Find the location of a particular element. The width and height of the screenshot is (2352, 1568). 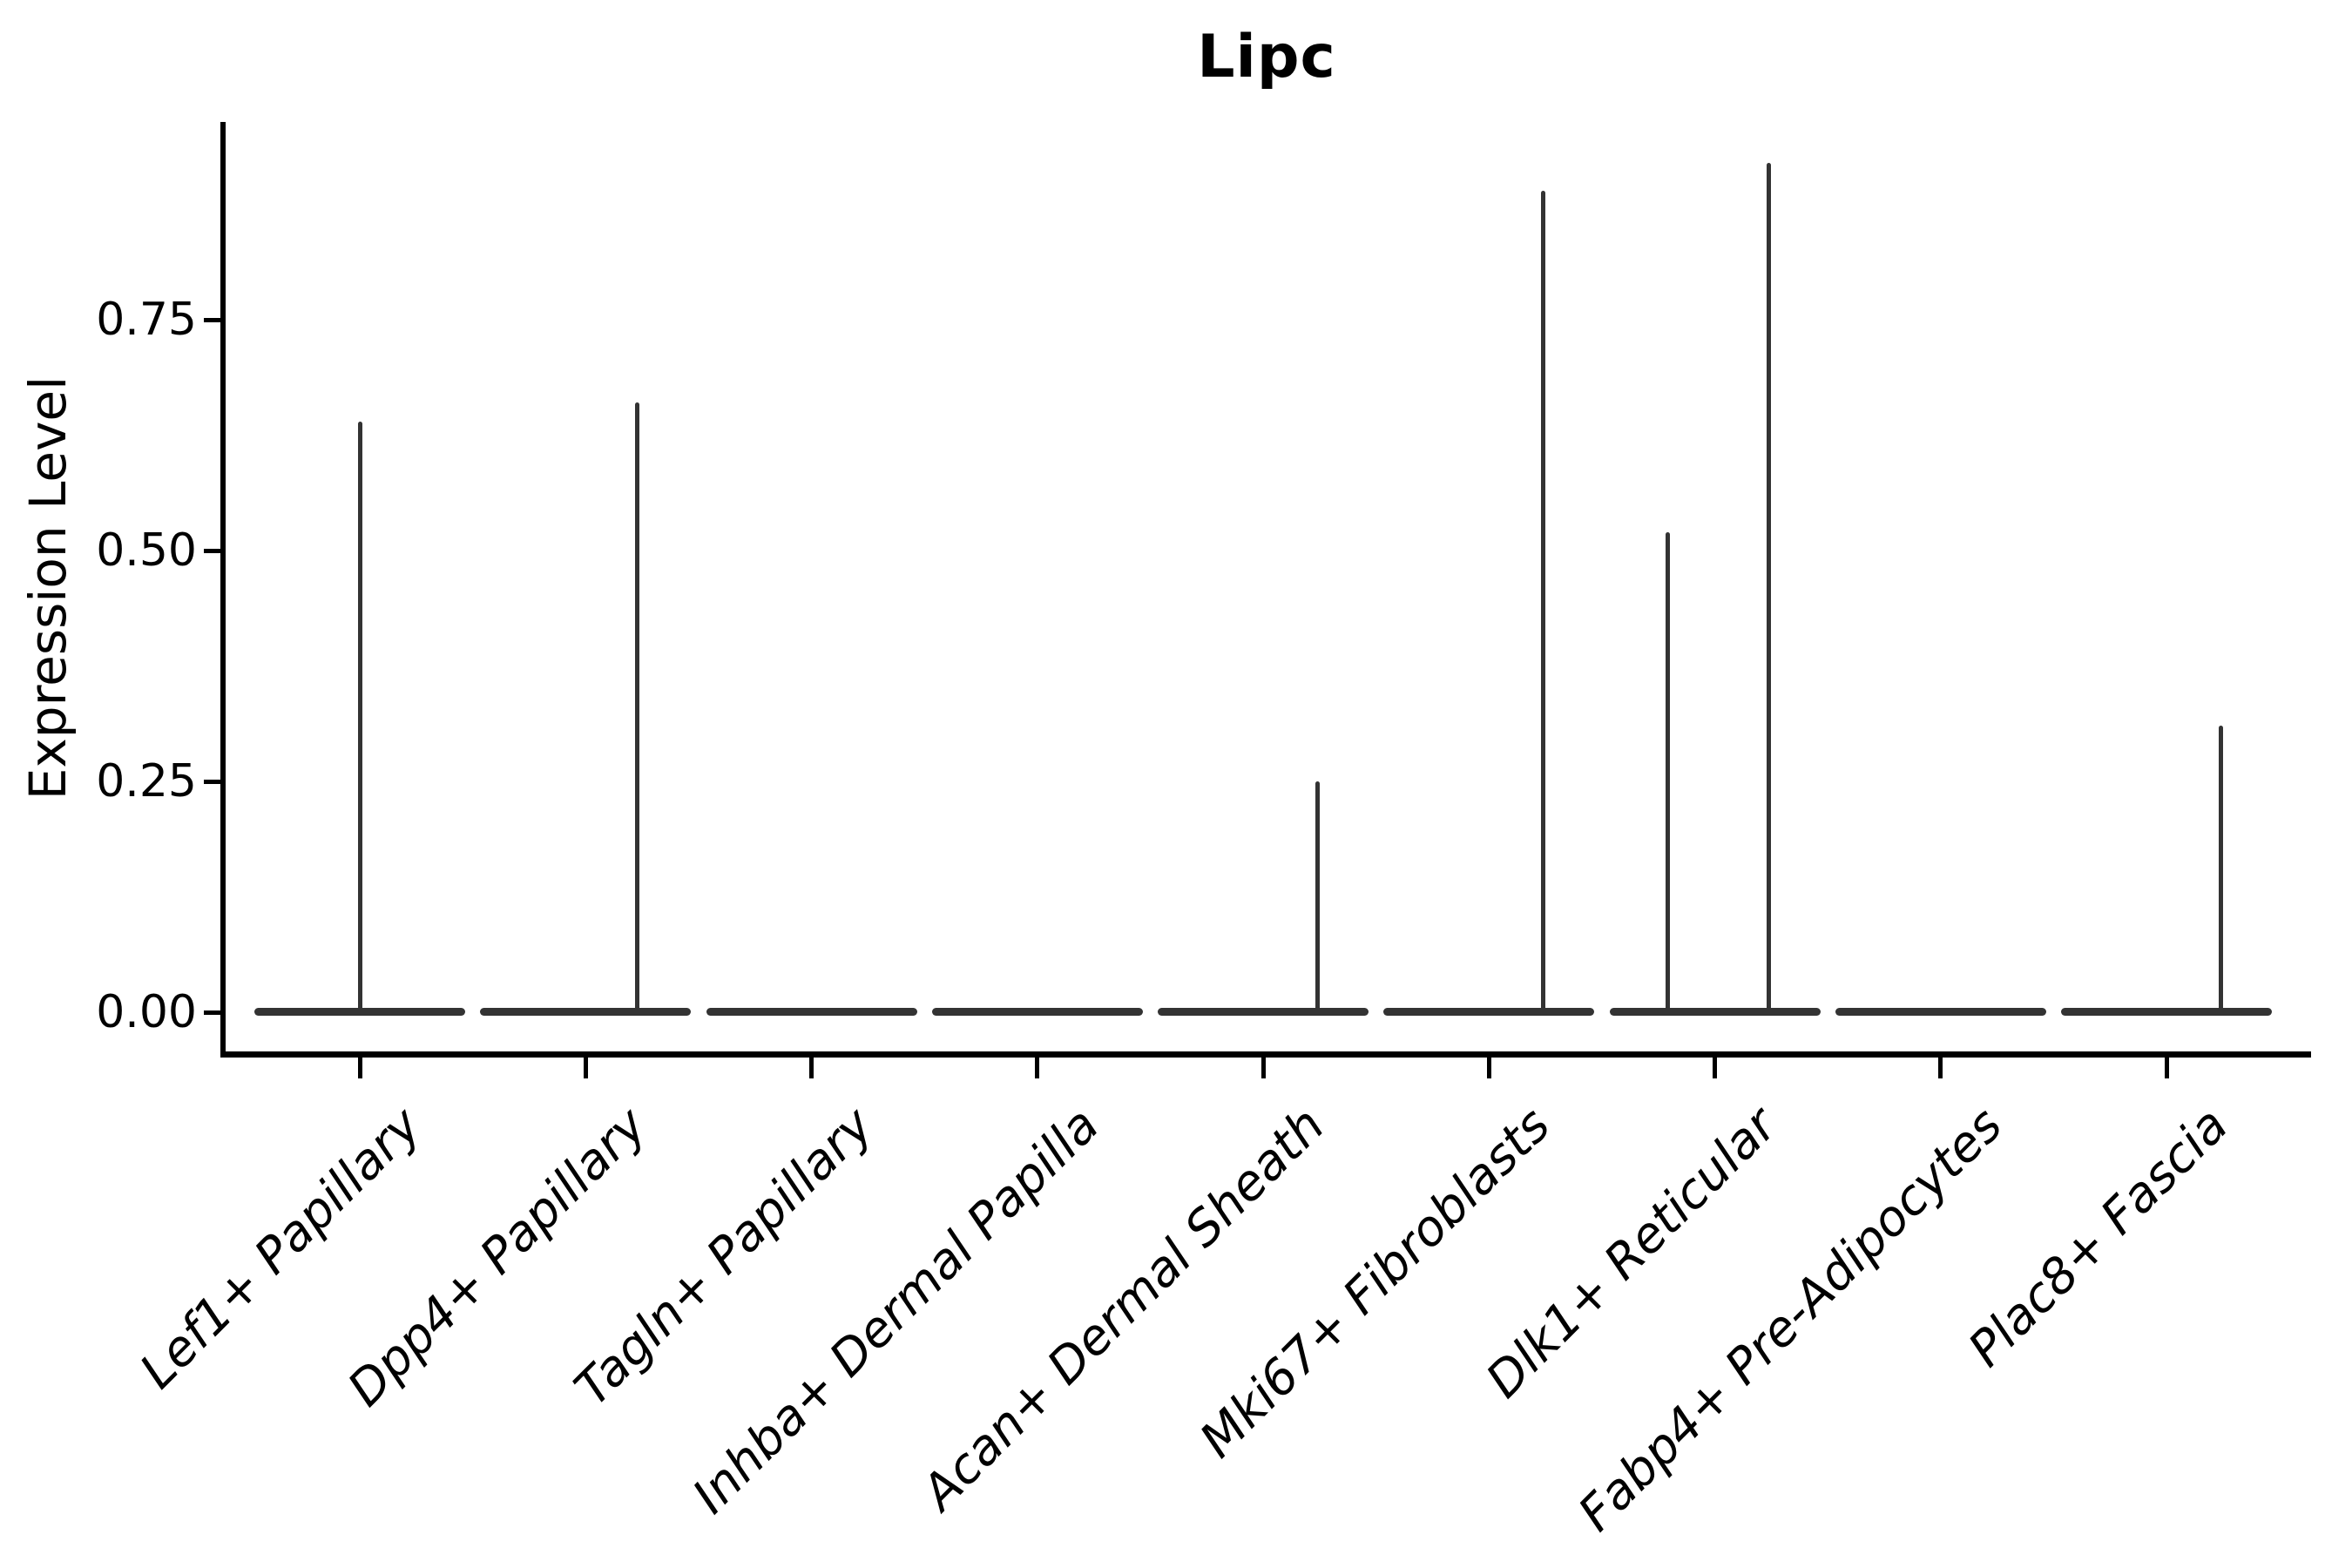

y-tick-label: 0.75 is located at coordinates (146, 320).